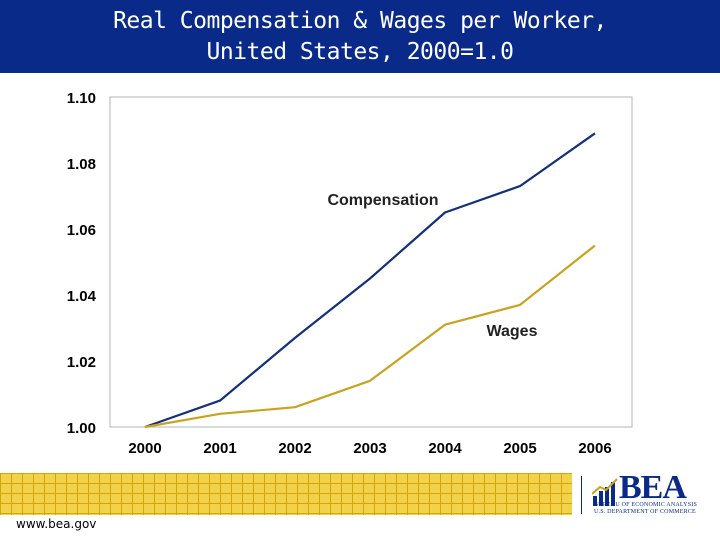 The height and width of the screenshot is (540, 720). Describe the element at coordinates (369, 448) in the screenshot. I see `x-tick-label: 2003` at that location.